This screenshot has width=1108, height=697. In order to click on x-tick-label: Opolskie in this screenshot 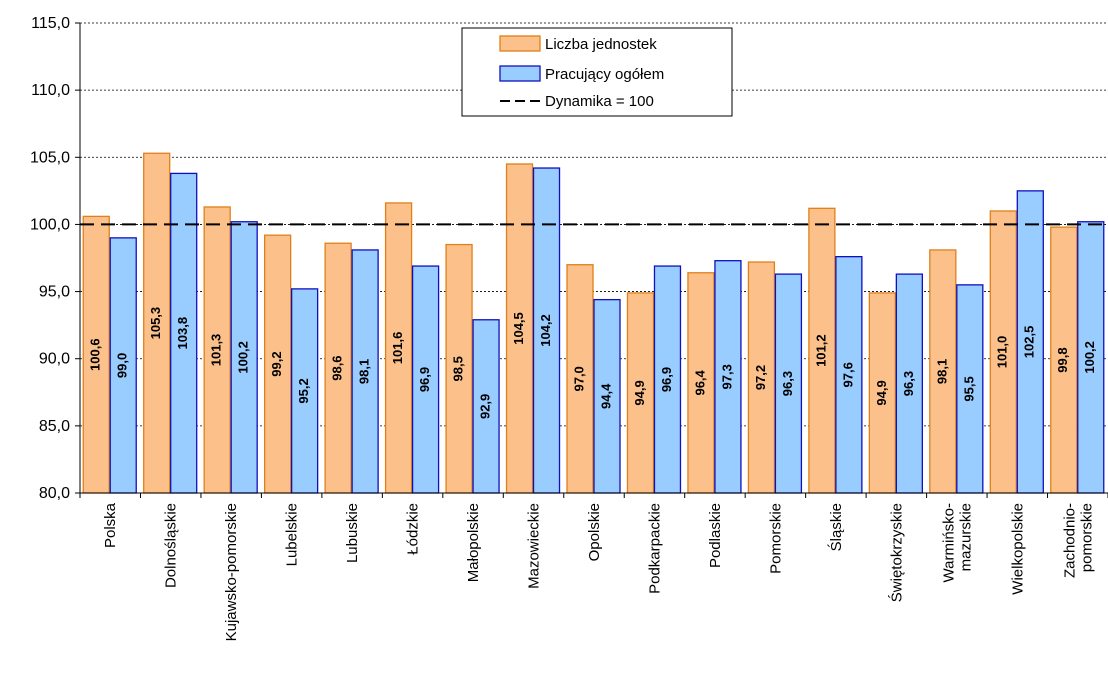, I will do `click(594, 532)`.